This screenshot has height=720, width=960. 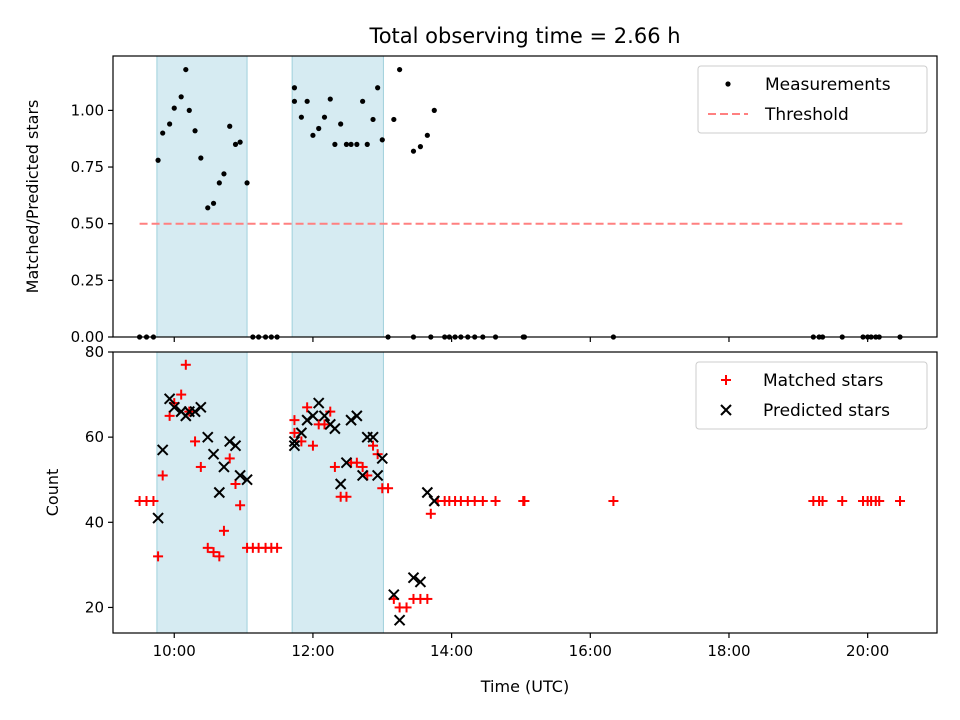 I want to click on y-tick-label: 0.75, so click(x=87, y=167).